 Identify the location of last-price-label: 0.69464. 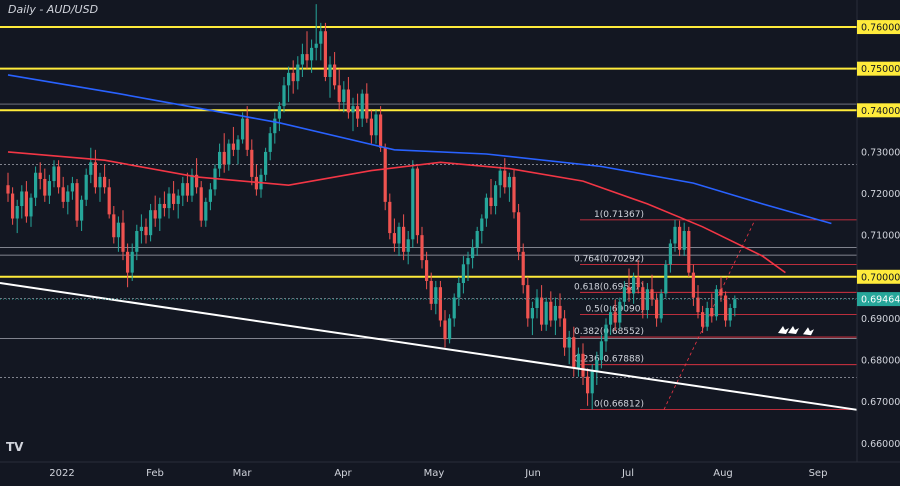
(880, 300).